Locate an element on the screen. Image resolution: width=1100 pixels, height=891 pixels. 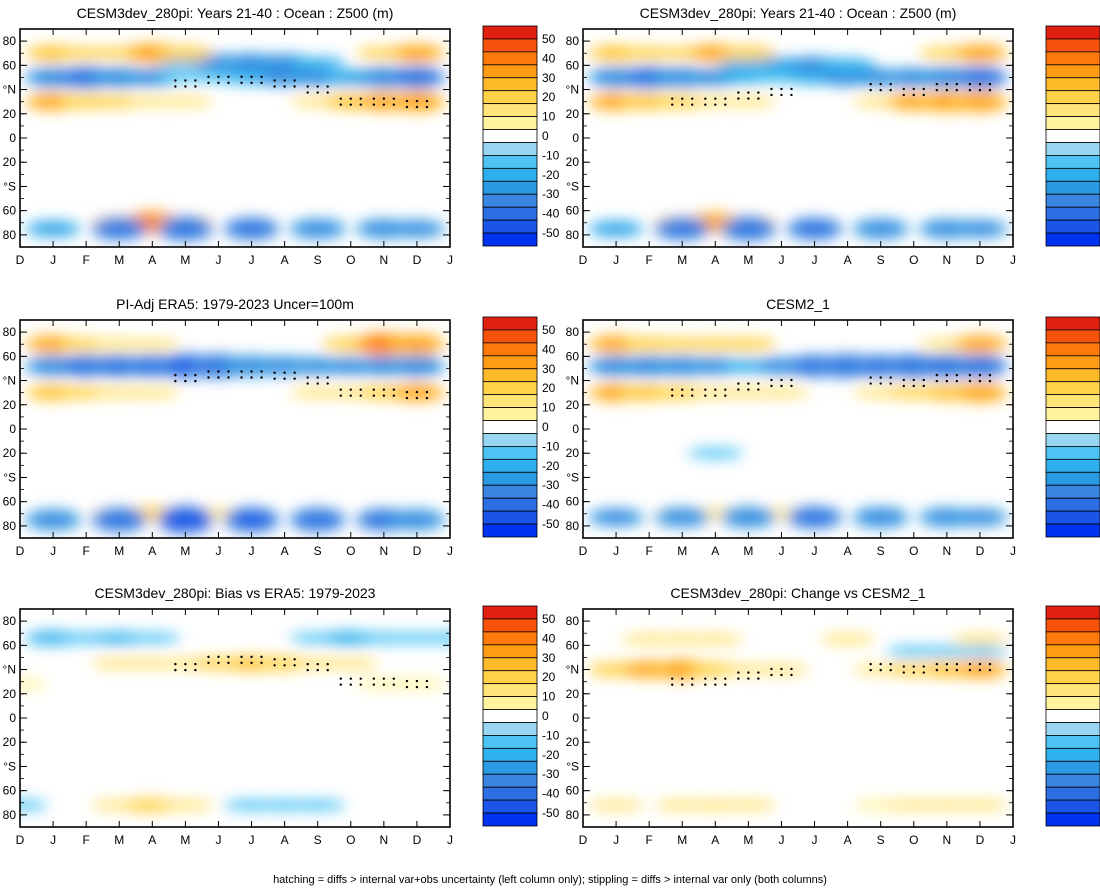
y-tick-label: °N is located at coordinates (9, 381).